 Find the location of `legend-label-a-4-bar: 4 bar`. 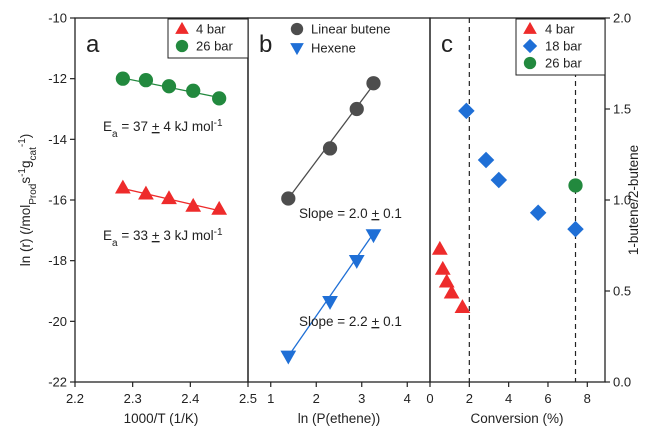

legend-label-a-4-bar: 4 bar is located at coordinates (211, 29).